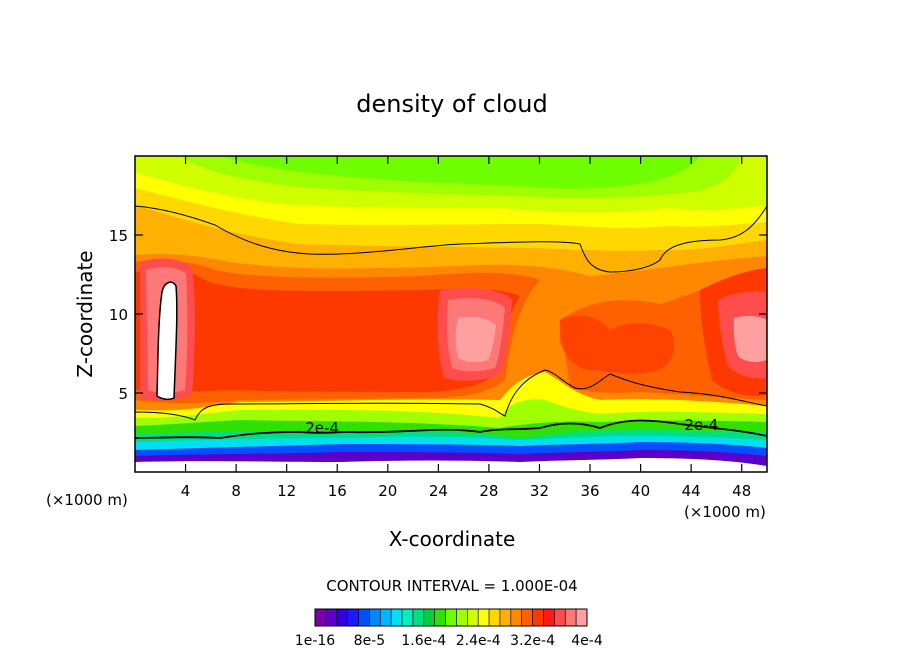 This screenshot has width=904, height=658. I want to click on y-tick-label: 10, so click(118, 315).